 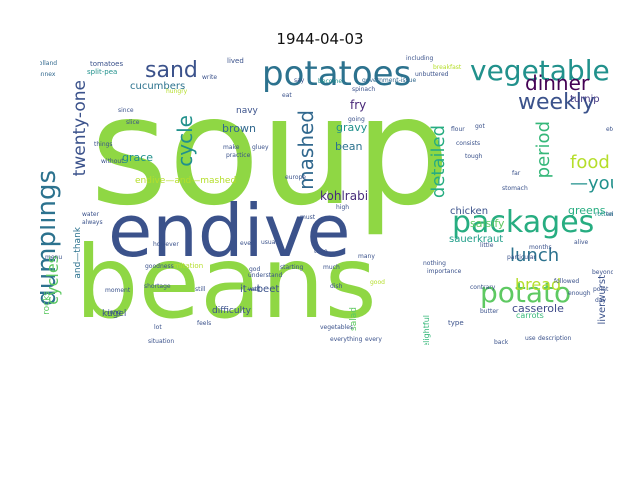 What do you see at coordinates (331, 267) in the screenshot?
I see `word-cloud-word: much` at bounding box center [331, 267].